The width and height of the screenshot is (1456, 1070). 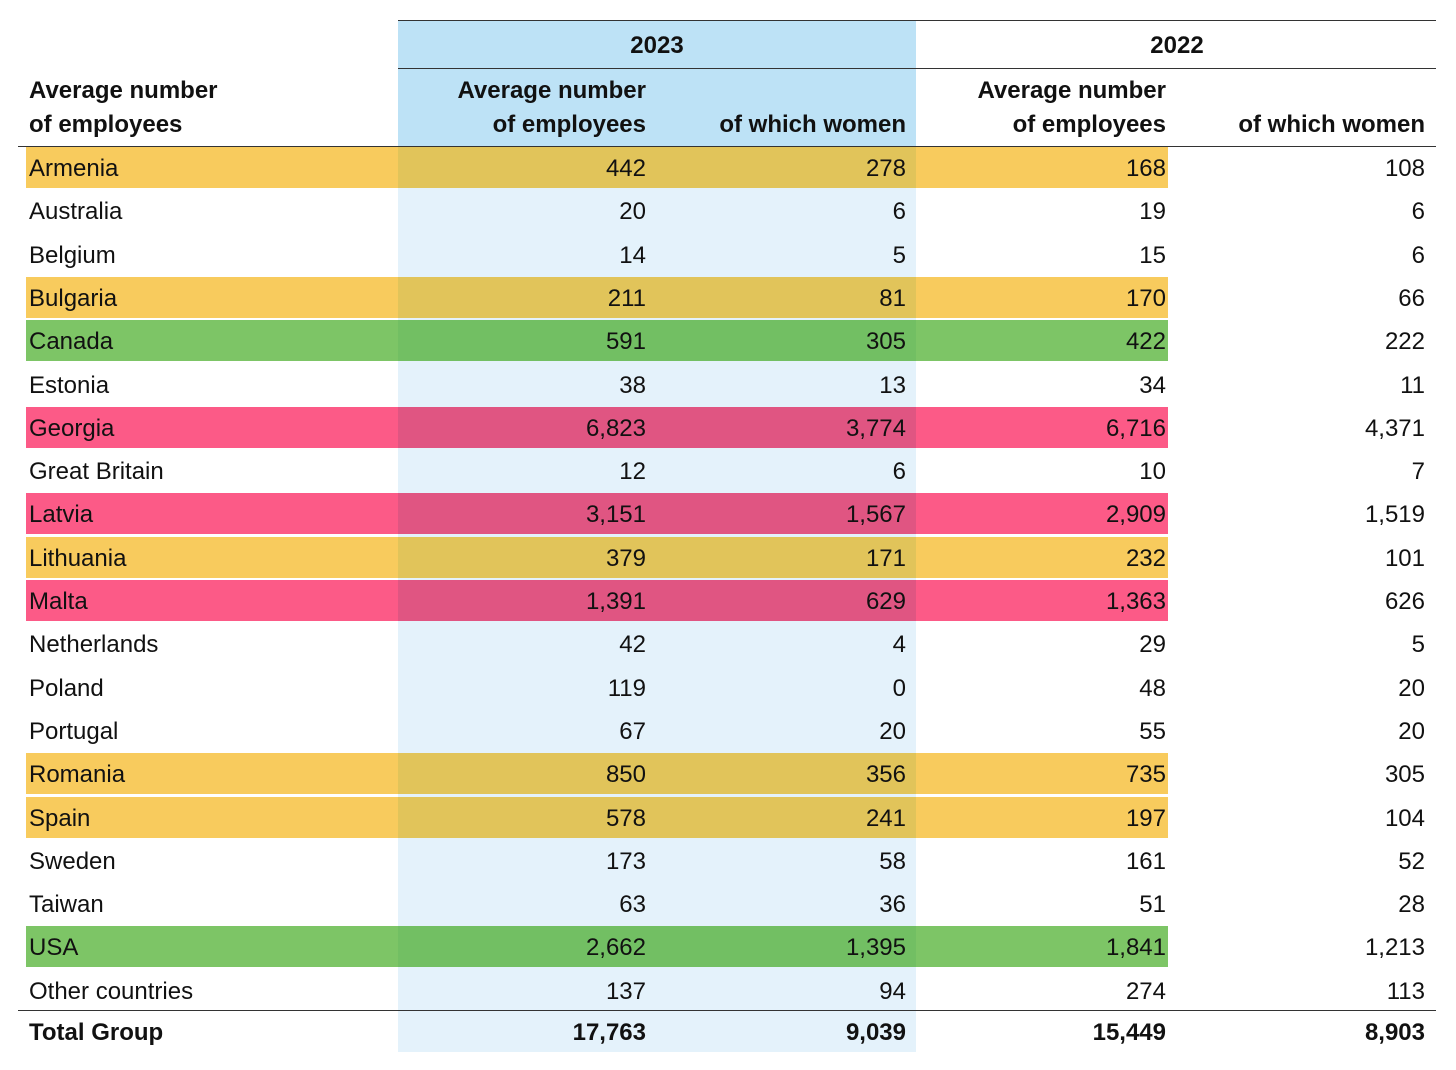 What do you see at coordinates (812, 124) in the screenshot?
I see `header-women-2023-label: of which women` at bounding box center [812, 124].